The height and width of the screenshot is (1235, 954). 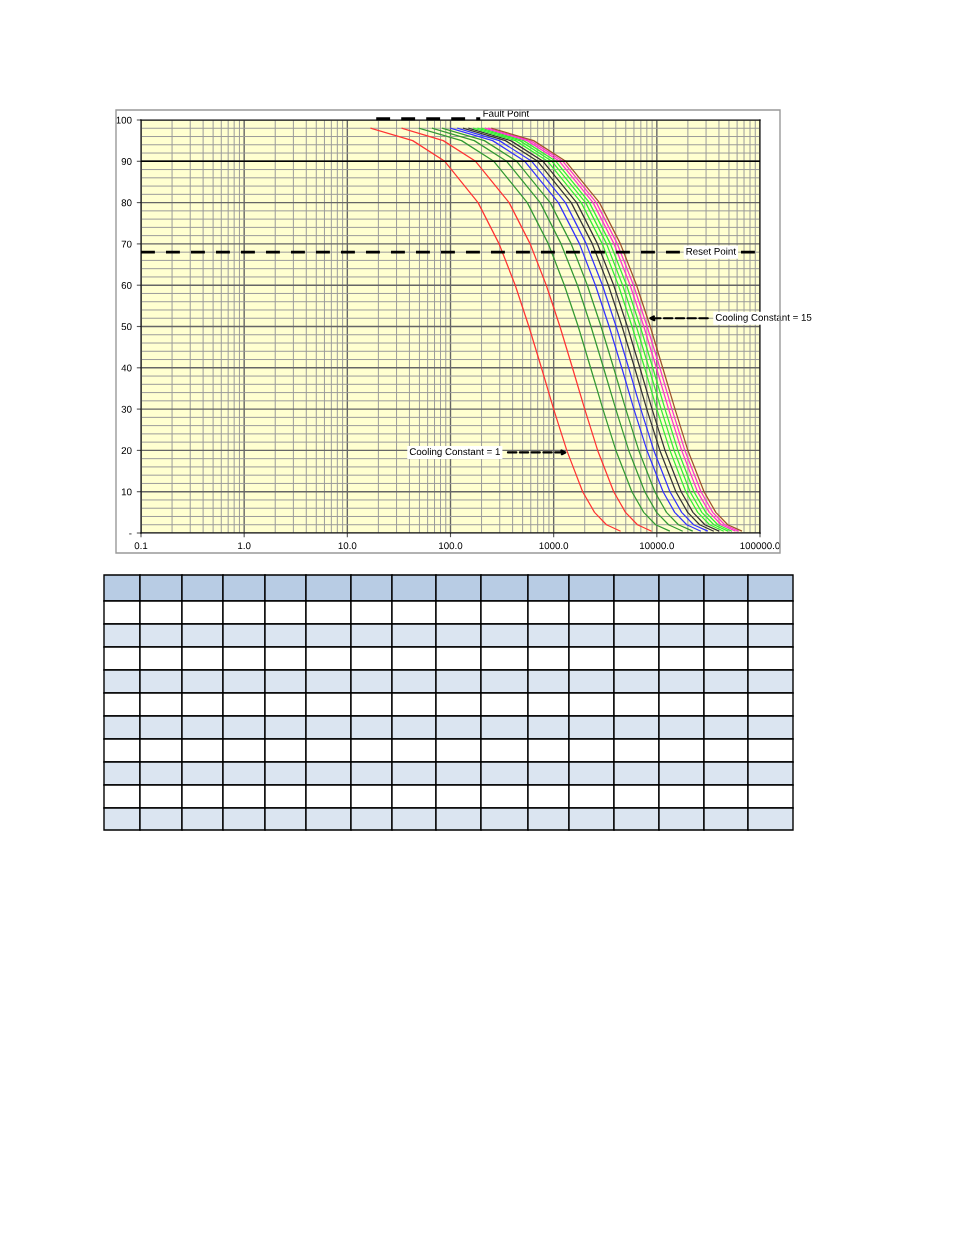 I want to click on y-tick-label: 50, so click(x=126, y=327).